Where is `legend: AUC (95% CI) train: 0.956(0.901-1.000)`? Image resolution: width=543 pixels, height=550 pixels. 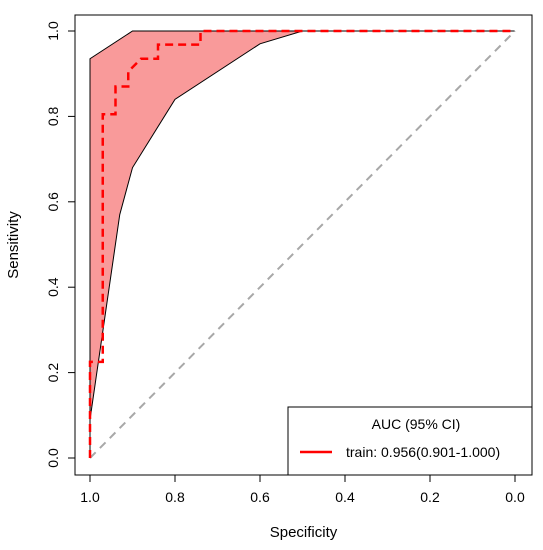
legend: AUC (95% CI) train: 0.956(0.901-1.000) is located at coordinates (410, 441).